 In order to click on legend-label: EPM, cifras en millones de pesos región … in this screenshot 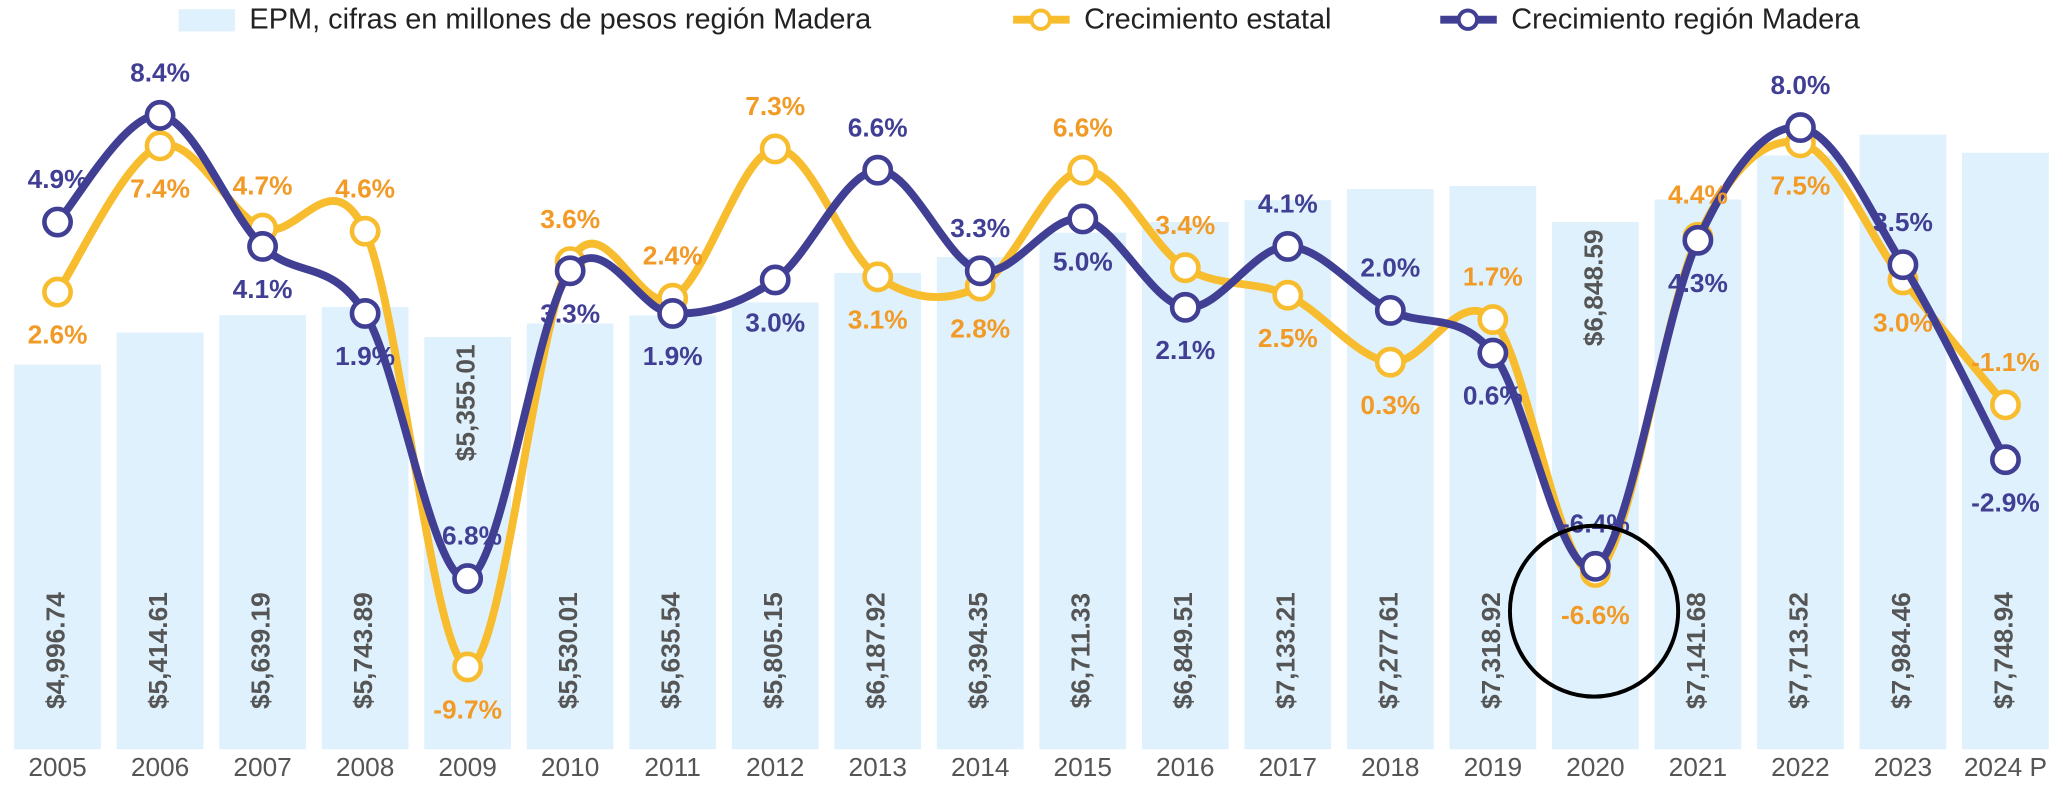, I will do `click(560, 20)`.